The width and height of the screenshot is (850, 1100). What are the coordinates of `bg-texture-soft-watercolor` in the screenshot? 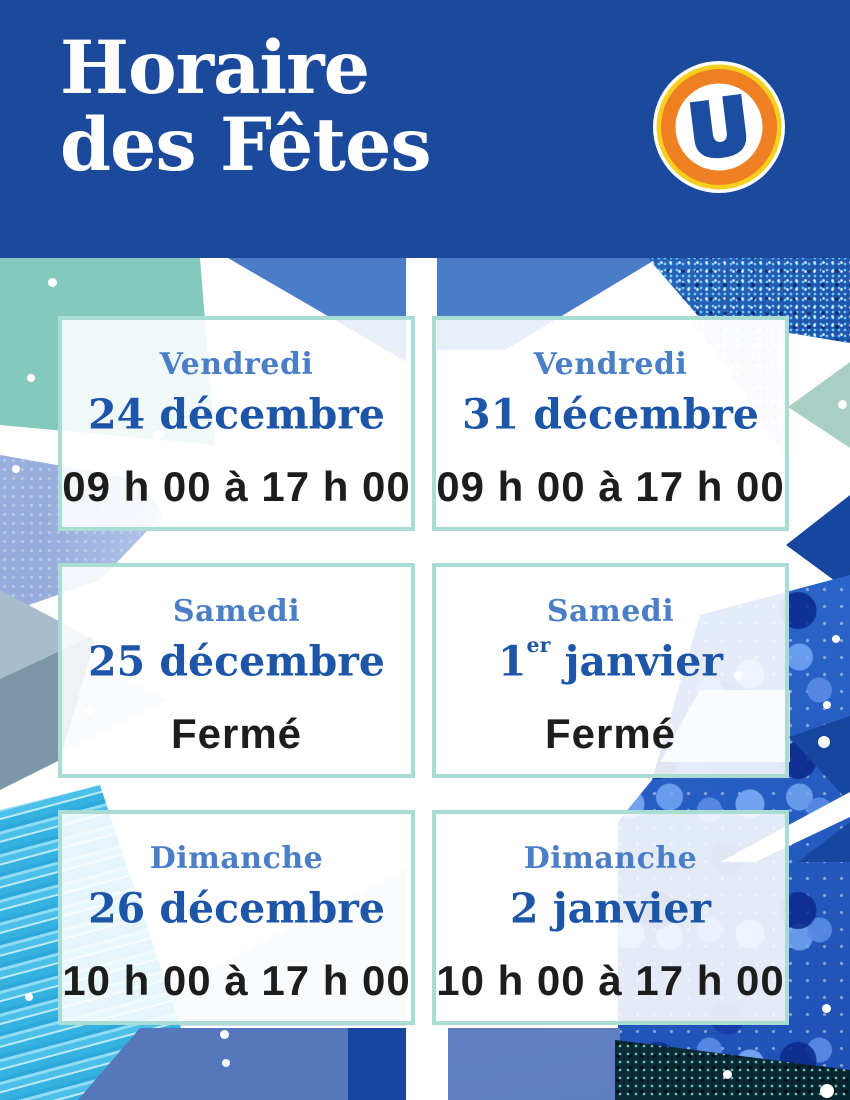 It's located at (534, 1064).